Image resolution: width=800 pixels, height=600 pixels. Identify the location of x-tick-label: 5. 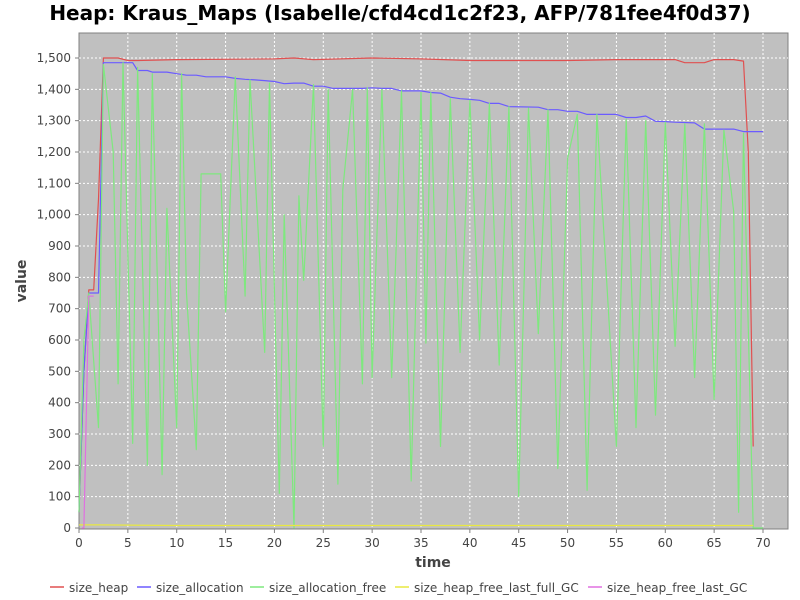
(128, 543).